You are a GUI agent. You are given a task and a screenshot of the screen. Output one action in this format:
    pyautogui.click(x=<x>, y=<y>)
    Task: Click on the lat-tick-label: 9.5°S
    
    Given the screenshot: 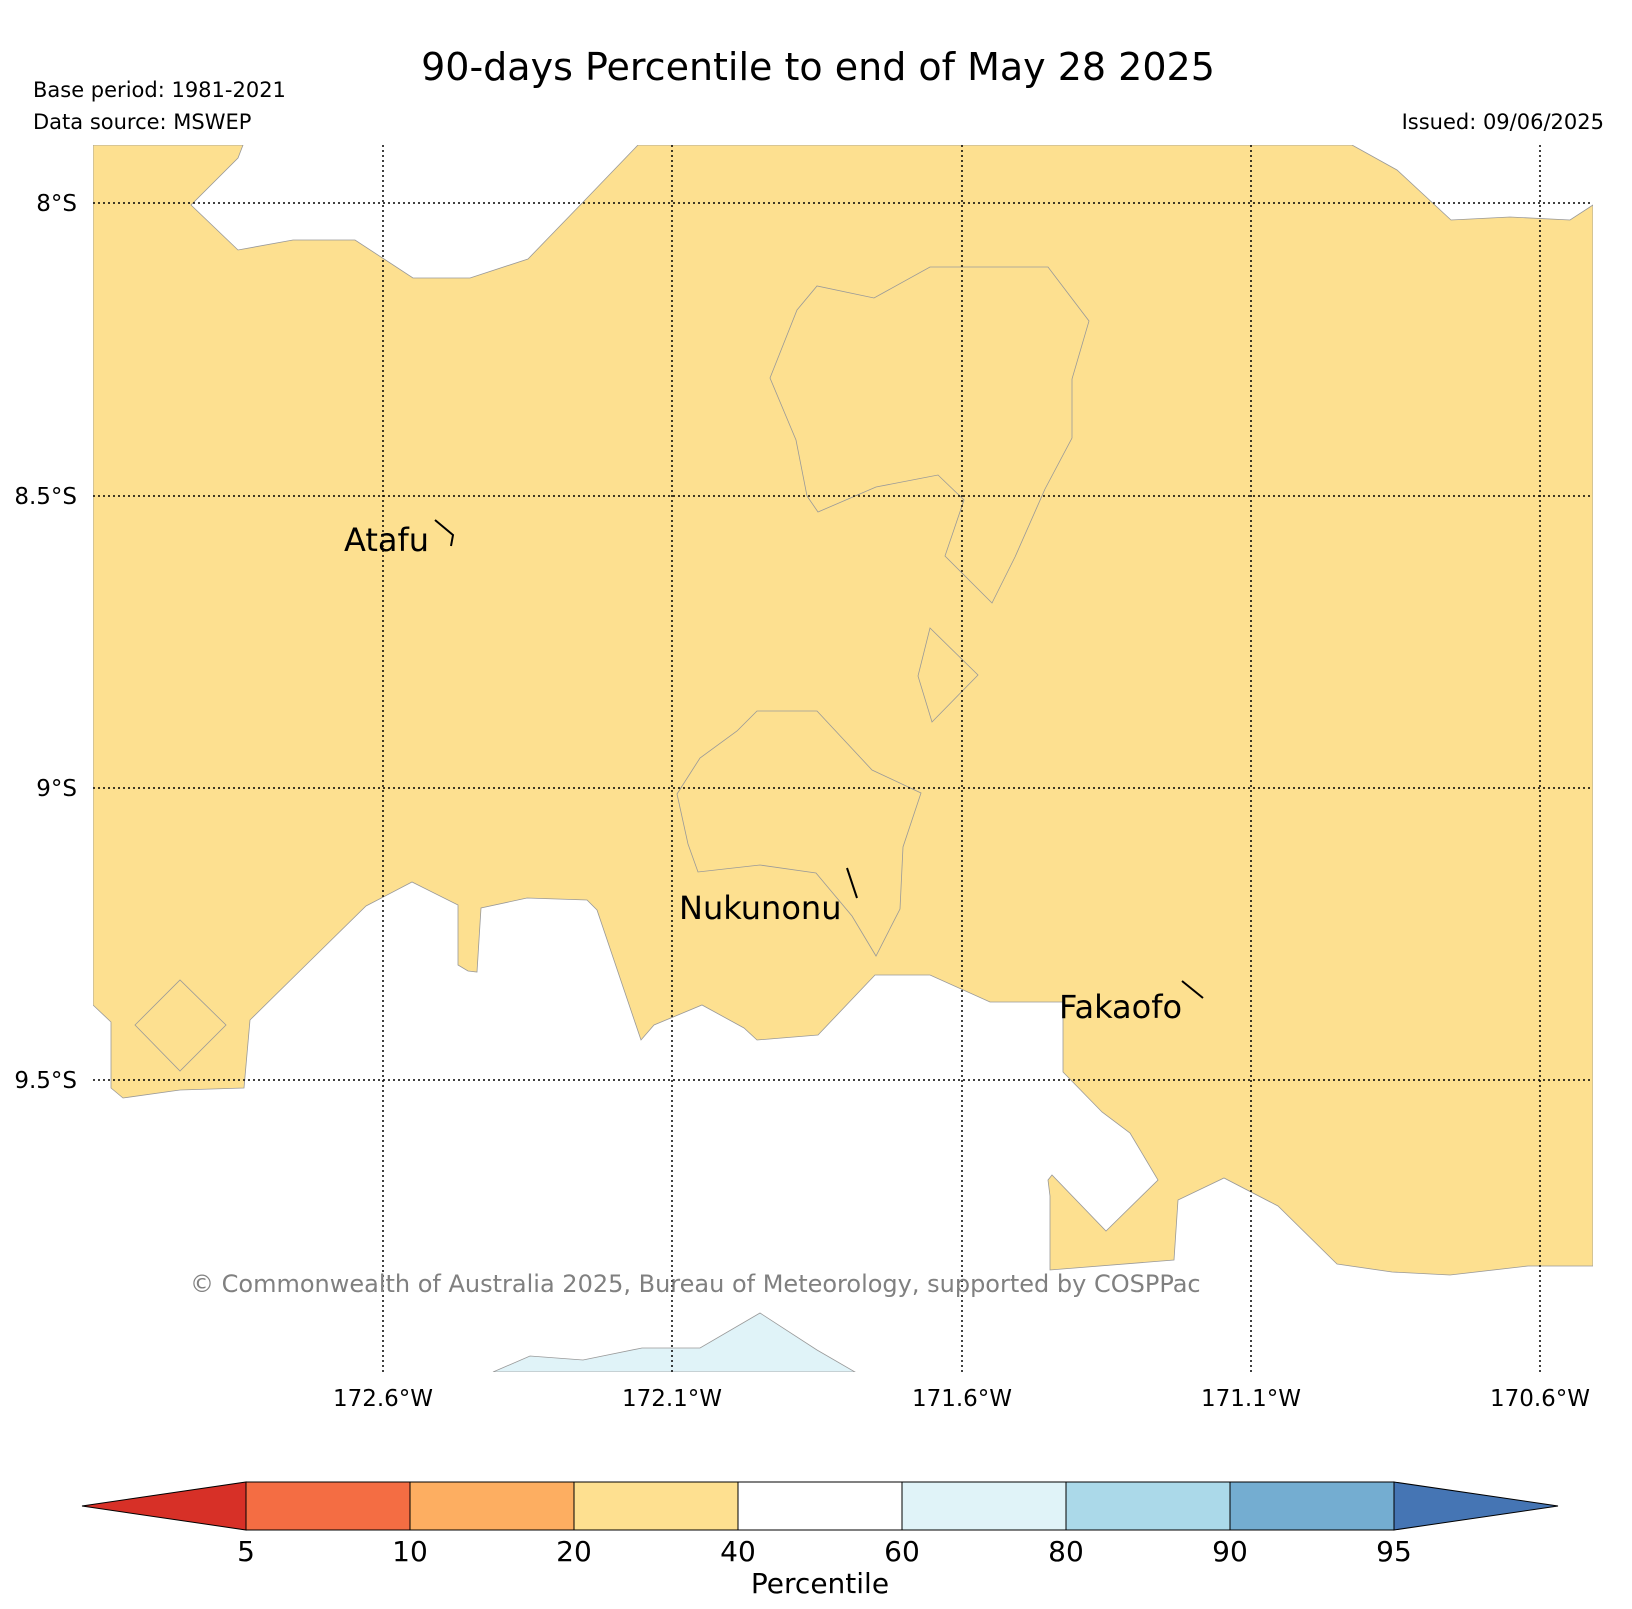 What is the action you would take?
    pyautogui.click(x=45, y=1081)
    